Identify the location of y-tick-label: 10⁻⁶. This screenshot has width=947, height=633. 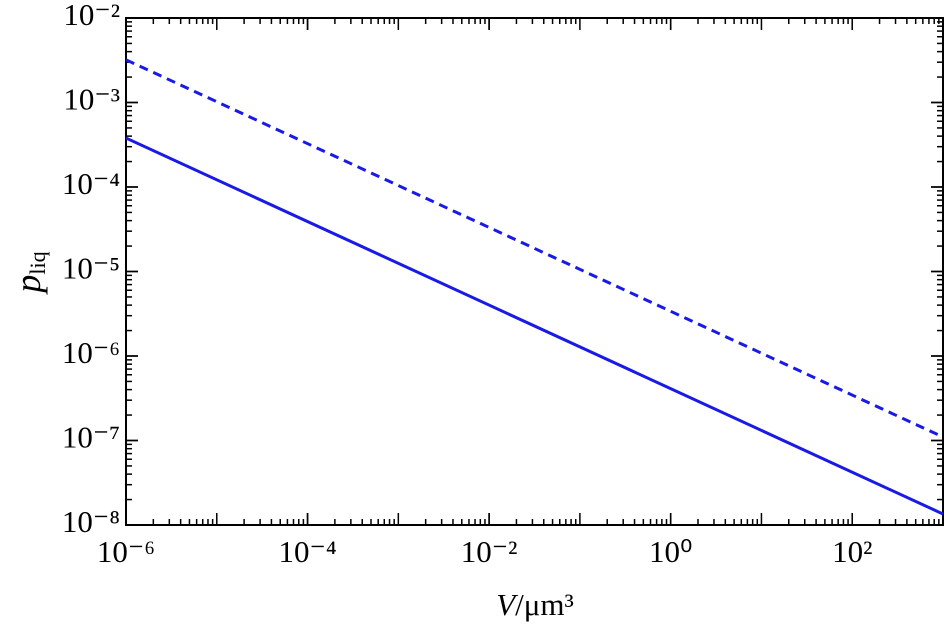
(91, 352).